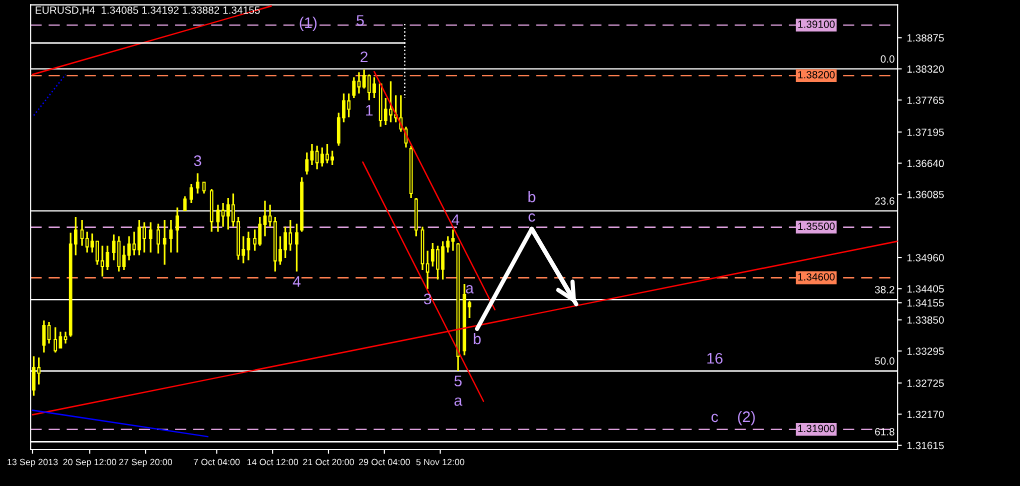 The height and width of the screenshot is (486, 1020). What do you see at coordinates (925, 69) in the screenshot?
I see `y-tick-label: 1.38320` at bounding box center [925, 69].